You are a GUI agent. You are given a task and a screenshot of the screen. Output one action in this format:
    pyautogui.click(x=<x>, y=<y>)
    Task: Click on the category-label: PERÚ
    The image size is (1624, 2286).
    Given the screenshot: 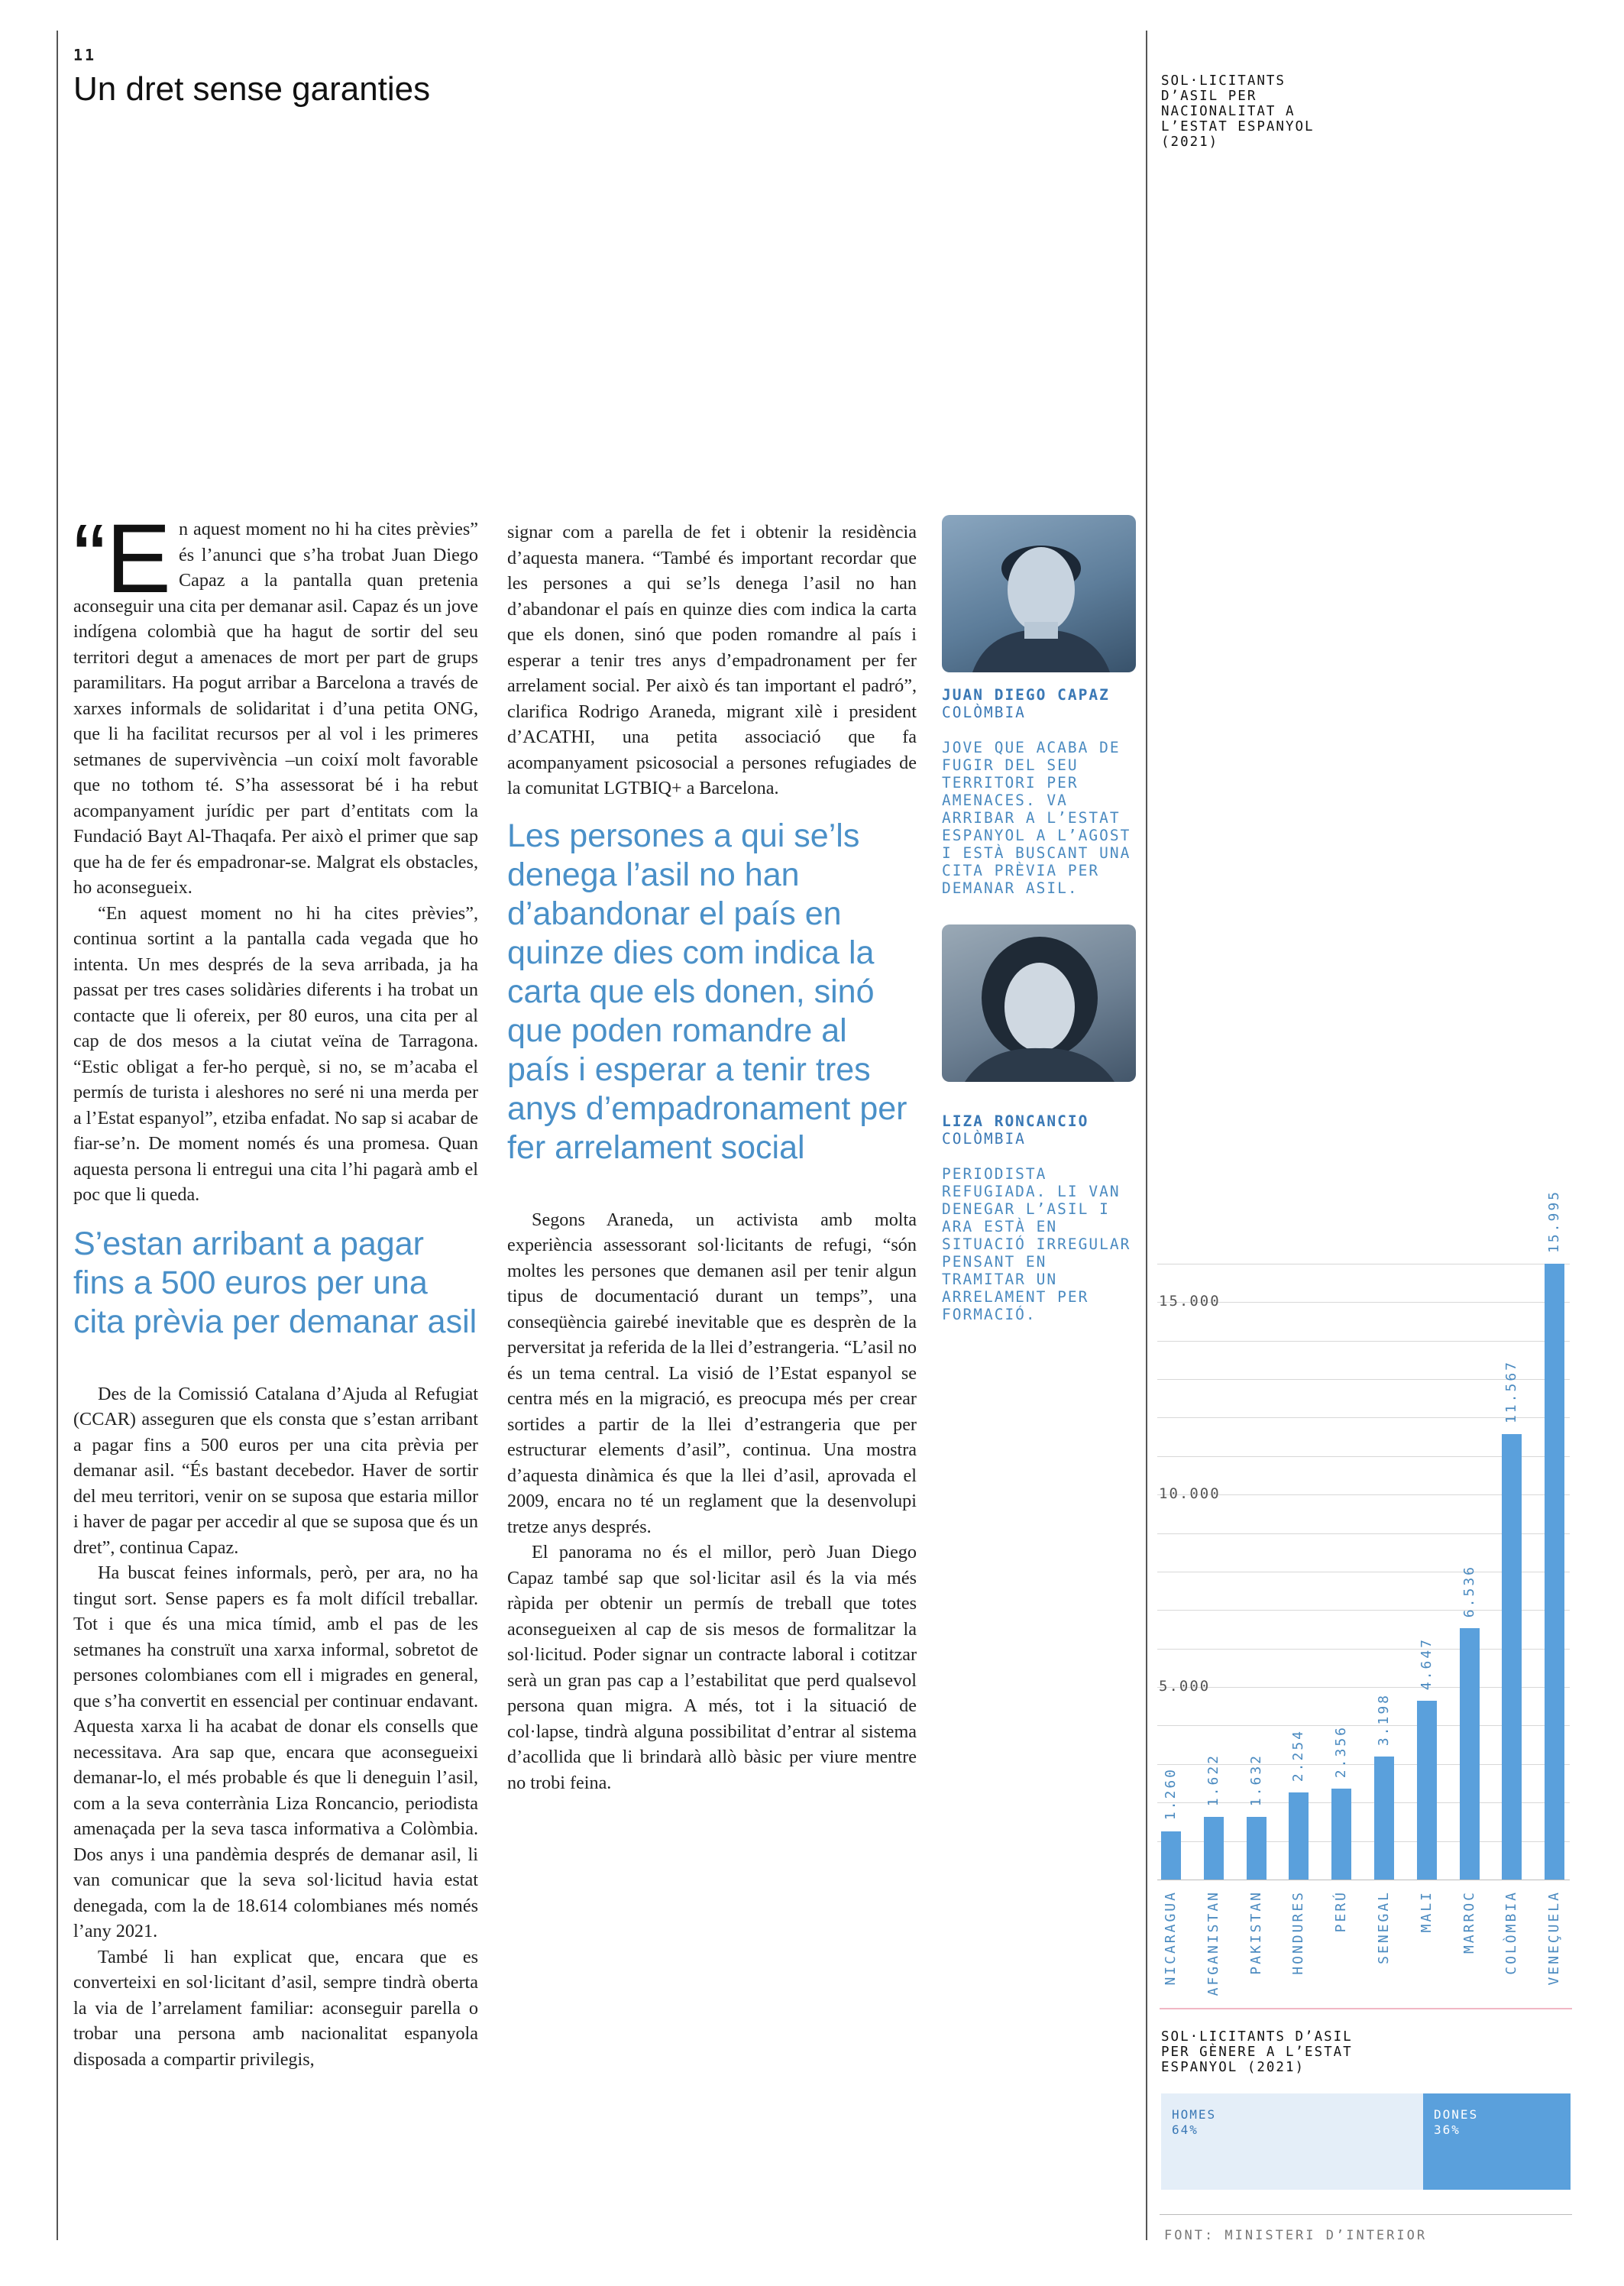 What is the action you would take?
    pyautogui.click(x=1341, y=1911)
    